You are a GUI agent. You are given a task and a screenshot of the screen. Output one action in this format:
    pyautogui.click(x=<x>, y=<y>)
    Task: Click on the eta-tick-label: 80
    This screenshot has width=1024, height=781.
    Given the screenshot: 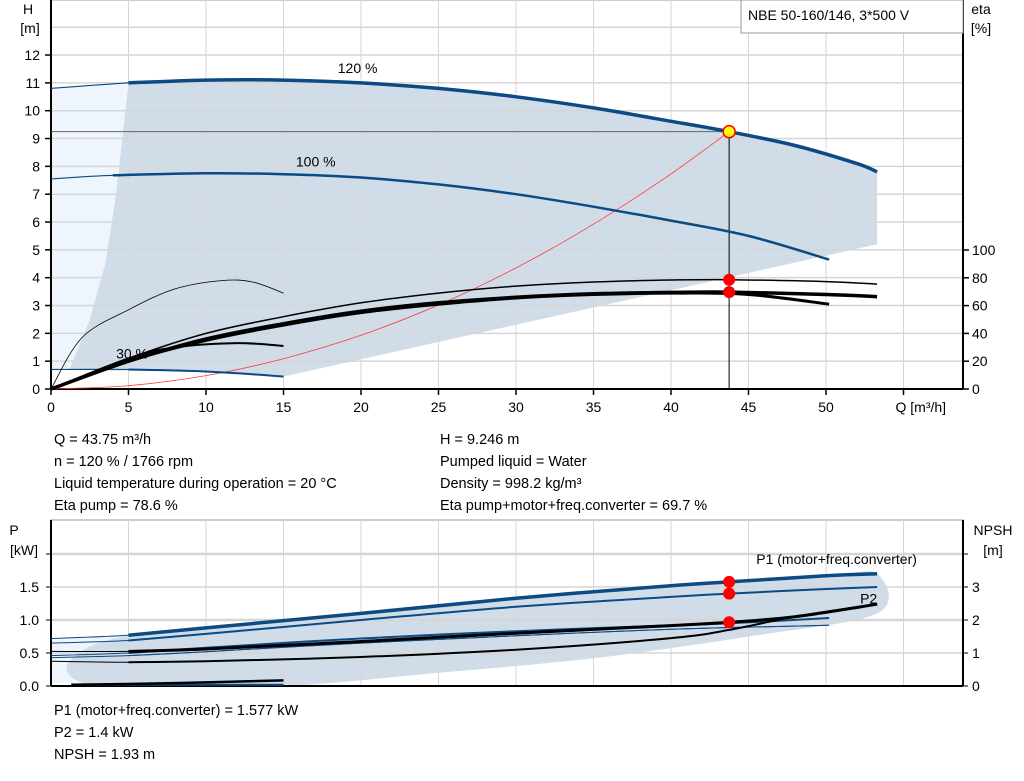 What is the action you would take?
    pyautogui.click(x=980, y=278)
    